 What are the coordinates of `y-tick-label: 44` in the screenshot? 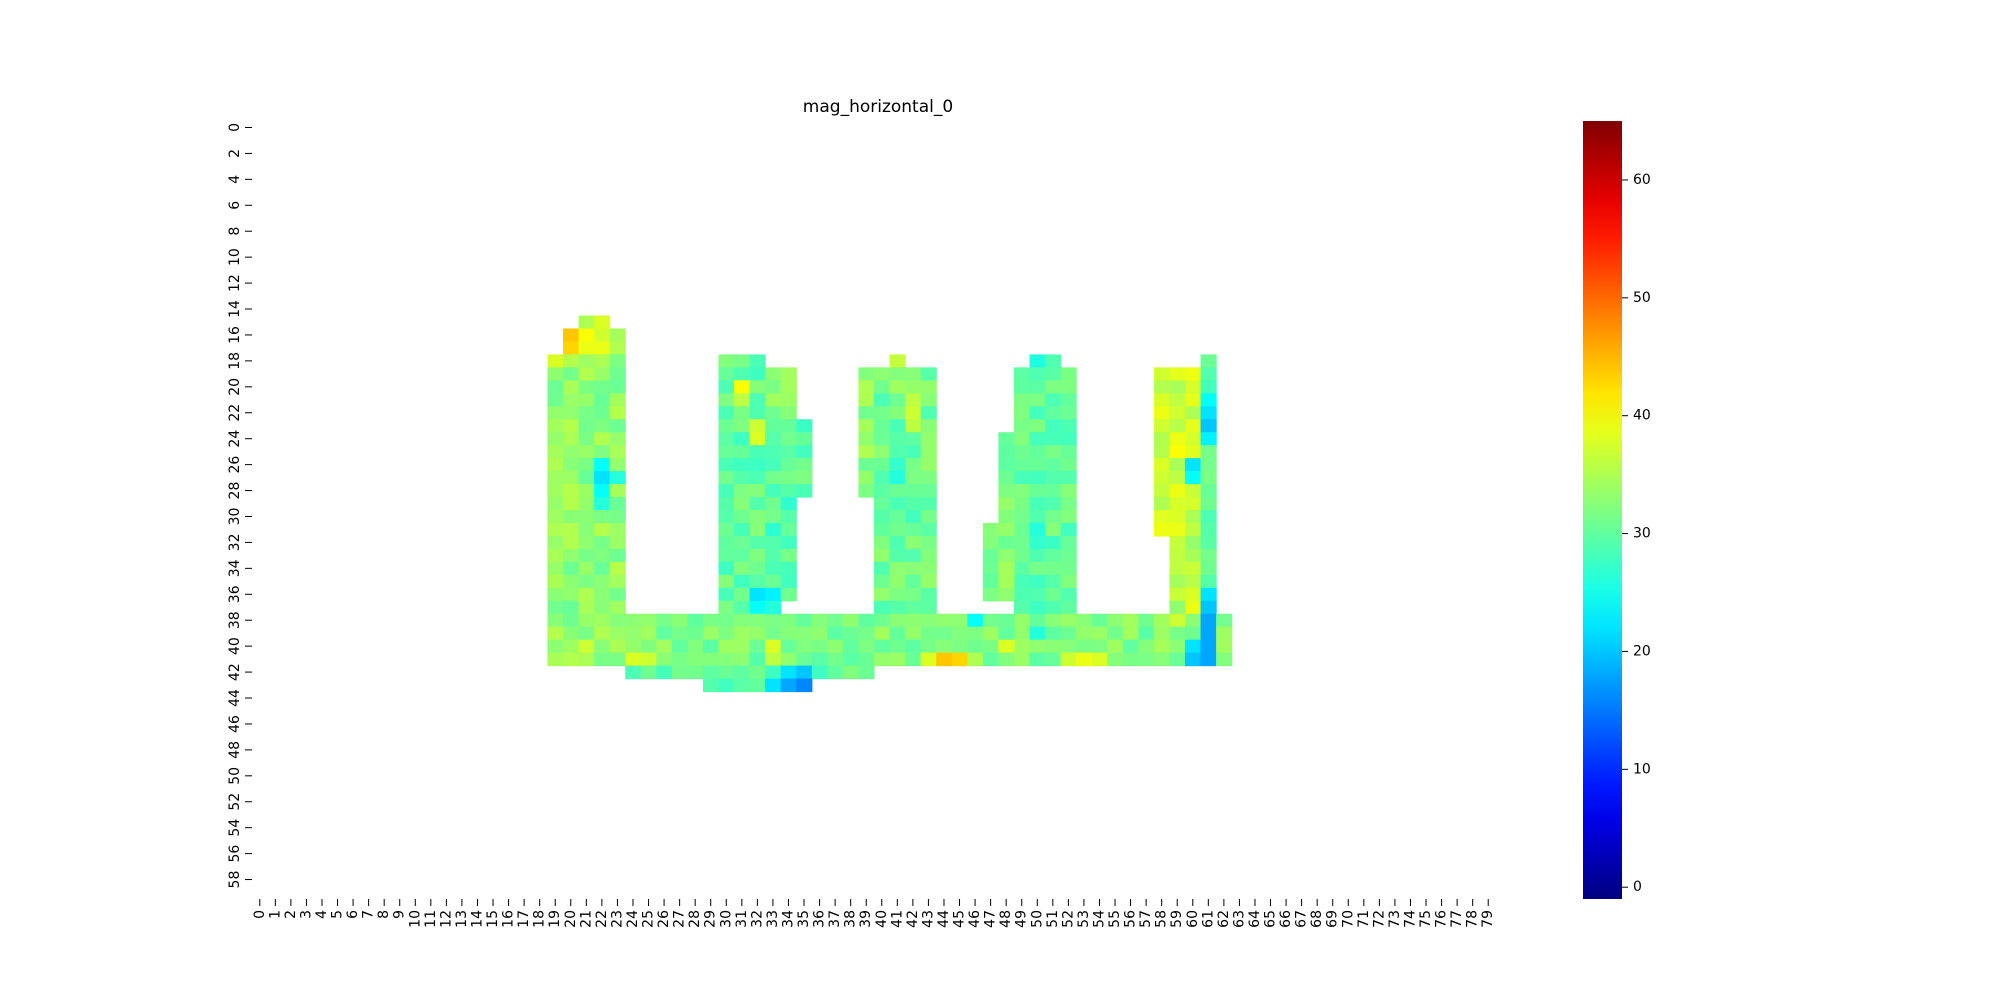 It's located at (235, 698).